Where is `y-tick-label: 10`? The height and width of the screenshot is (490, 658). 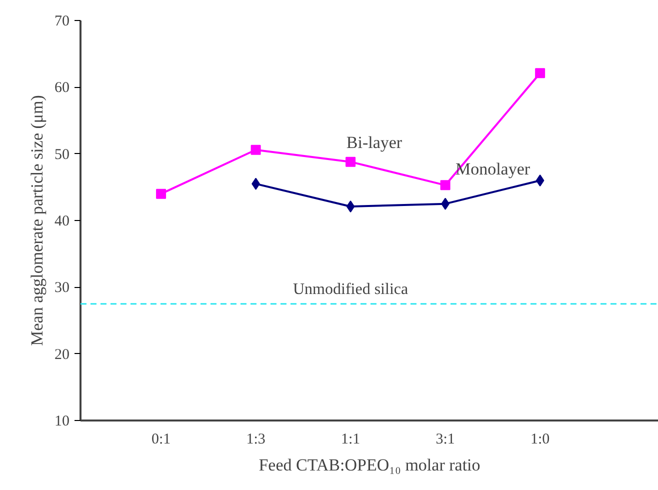 y-tick-label: 10 is located at coordinates (62, 422).